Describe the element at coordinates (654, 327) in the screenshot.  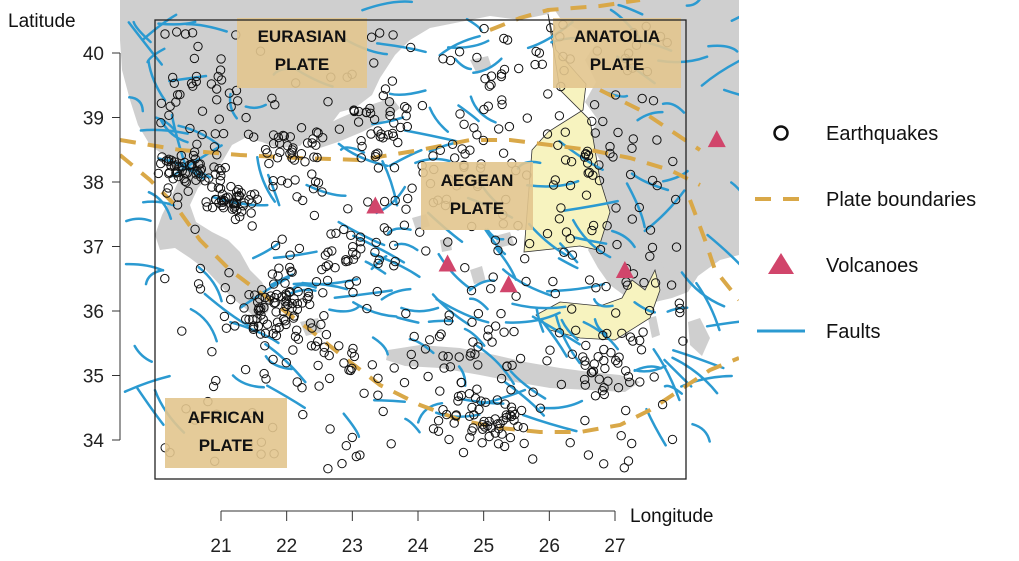
I see `karpathos-island` at that location.